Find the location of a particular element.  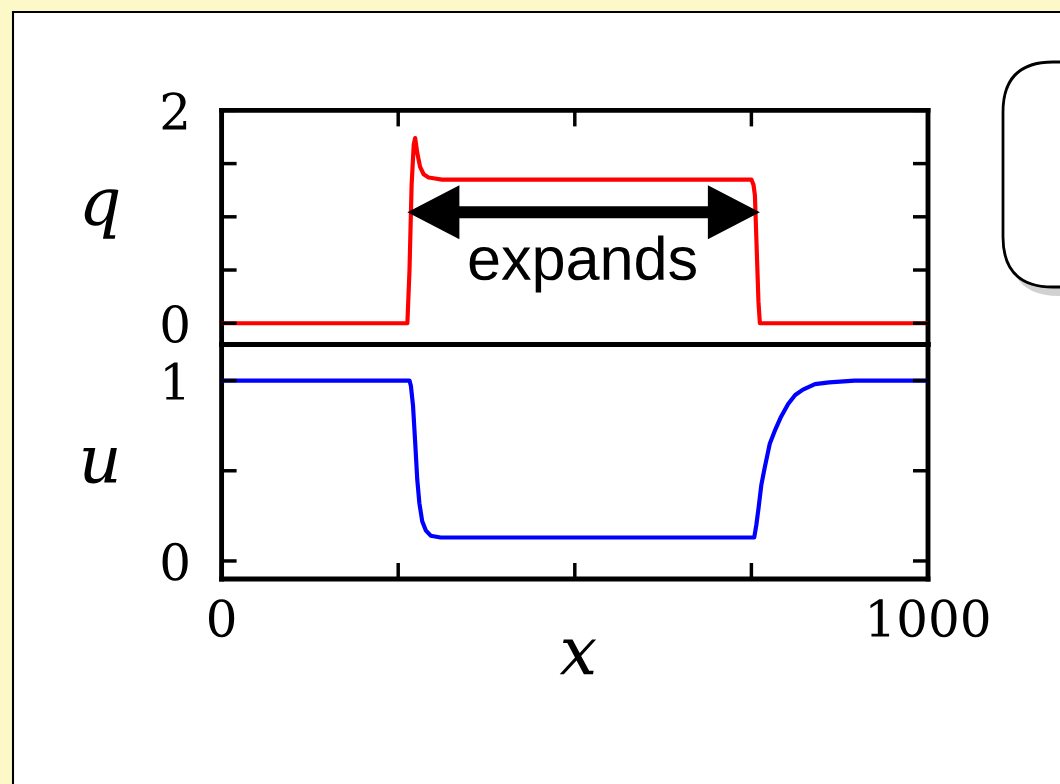

y-tick-label: 2 is located at coordinates (174, 111).